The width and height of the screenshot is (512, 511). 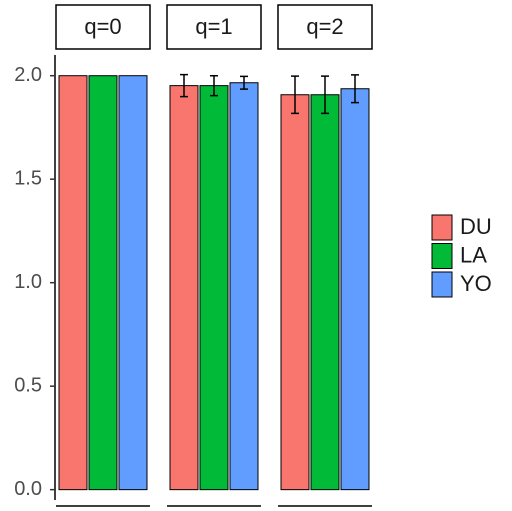 I want to click on y-tick-label: 0.0, so click(x=28, y=489).